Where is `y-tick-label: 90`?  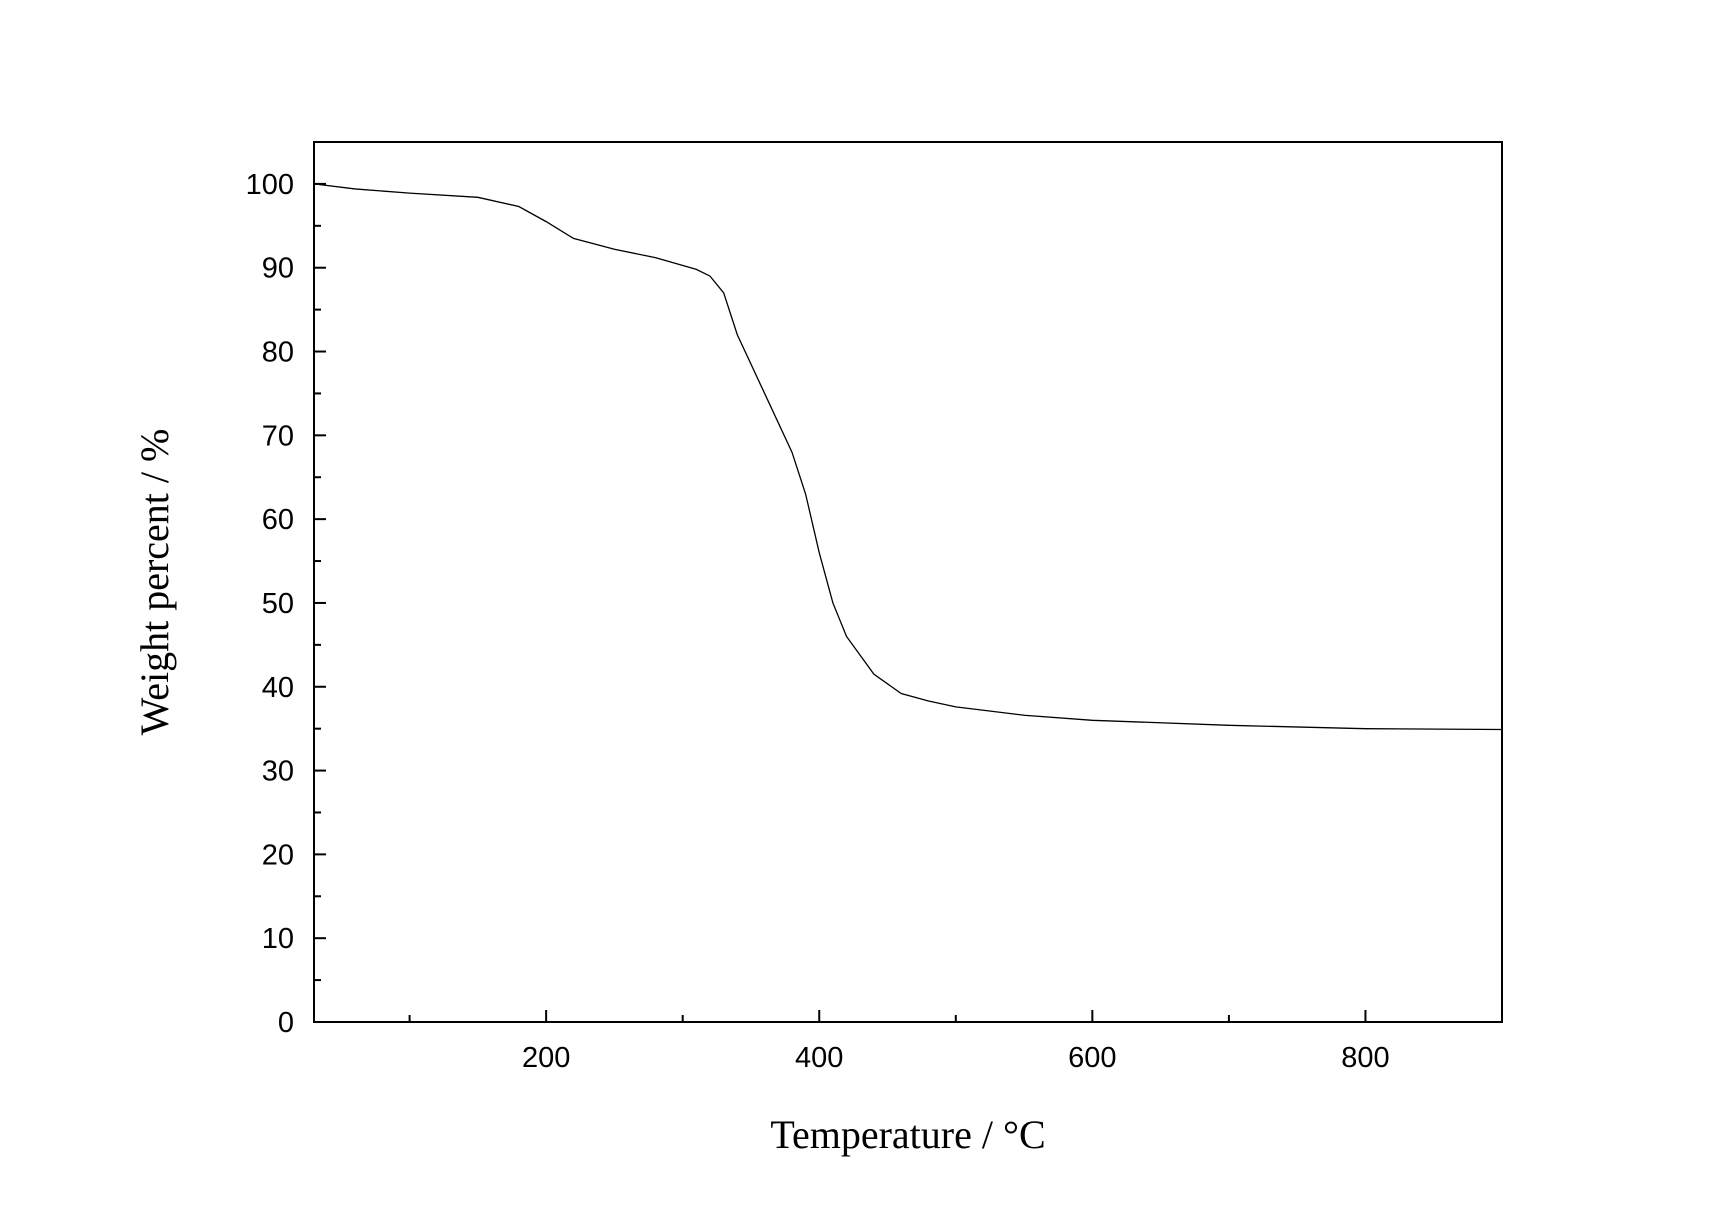 y-tick-label: 90 is located at coordinates (278, 269).